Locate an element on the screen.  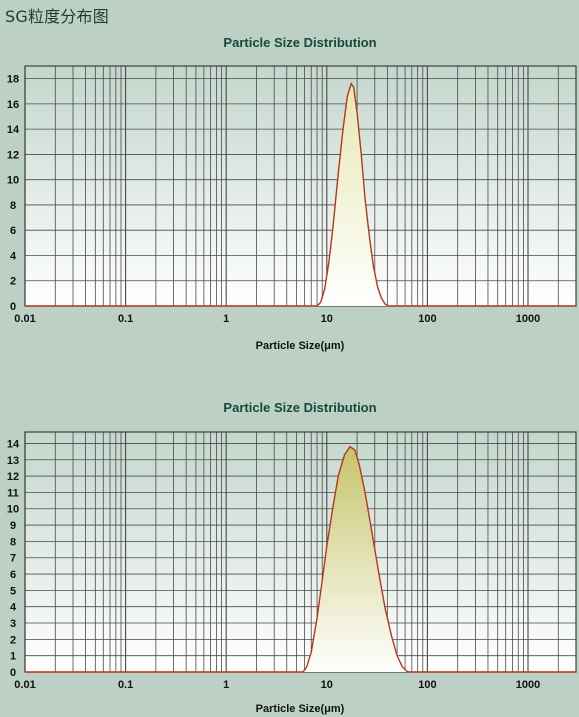
chart-2-x-tick-label: 1000 is located at coordinates (528, 685).